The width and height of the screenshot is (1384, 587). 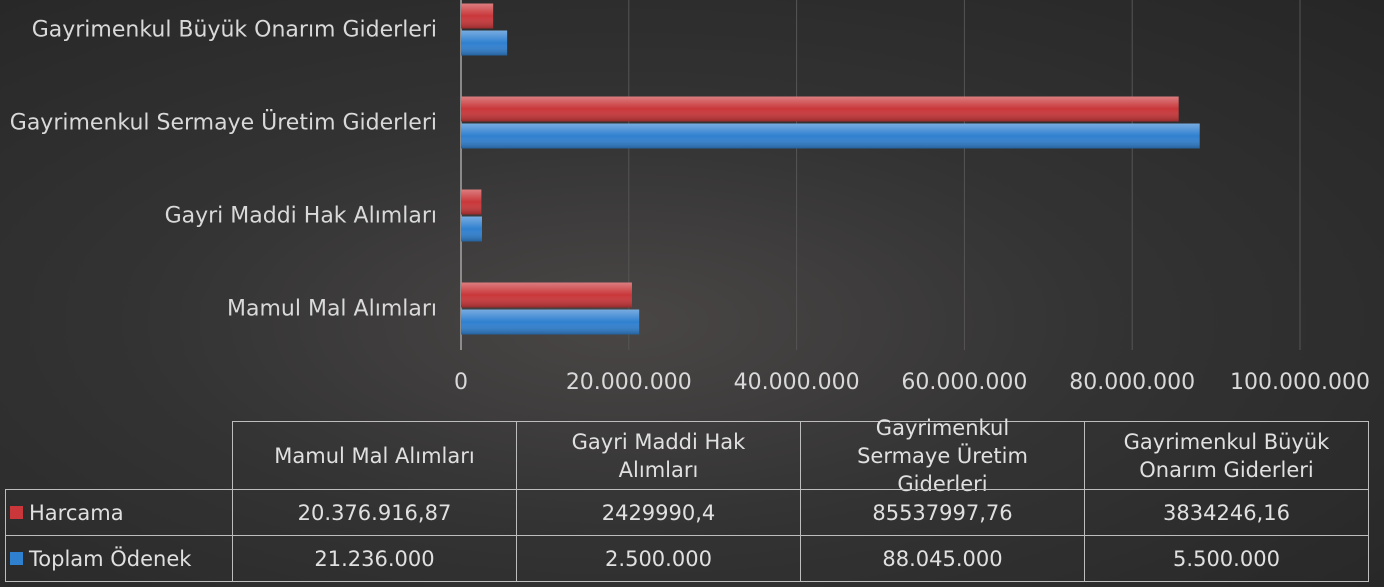 I want to click on table-header: Gayri Maddi Hak Alımları, so click(x=658, y=455).